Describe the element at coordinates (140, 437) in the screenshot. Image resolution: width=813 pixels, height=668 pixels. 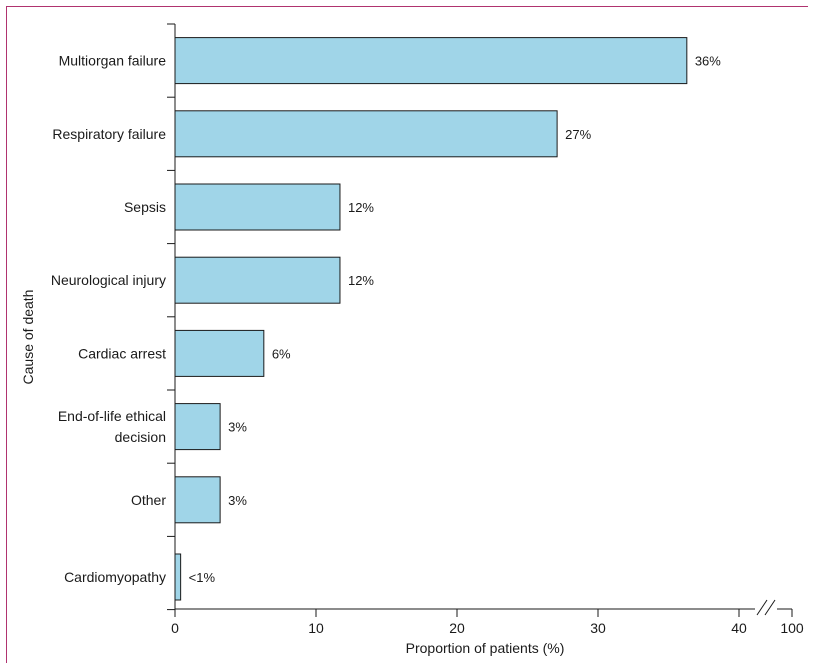
I see `category-label-5-1: decision` at that location.